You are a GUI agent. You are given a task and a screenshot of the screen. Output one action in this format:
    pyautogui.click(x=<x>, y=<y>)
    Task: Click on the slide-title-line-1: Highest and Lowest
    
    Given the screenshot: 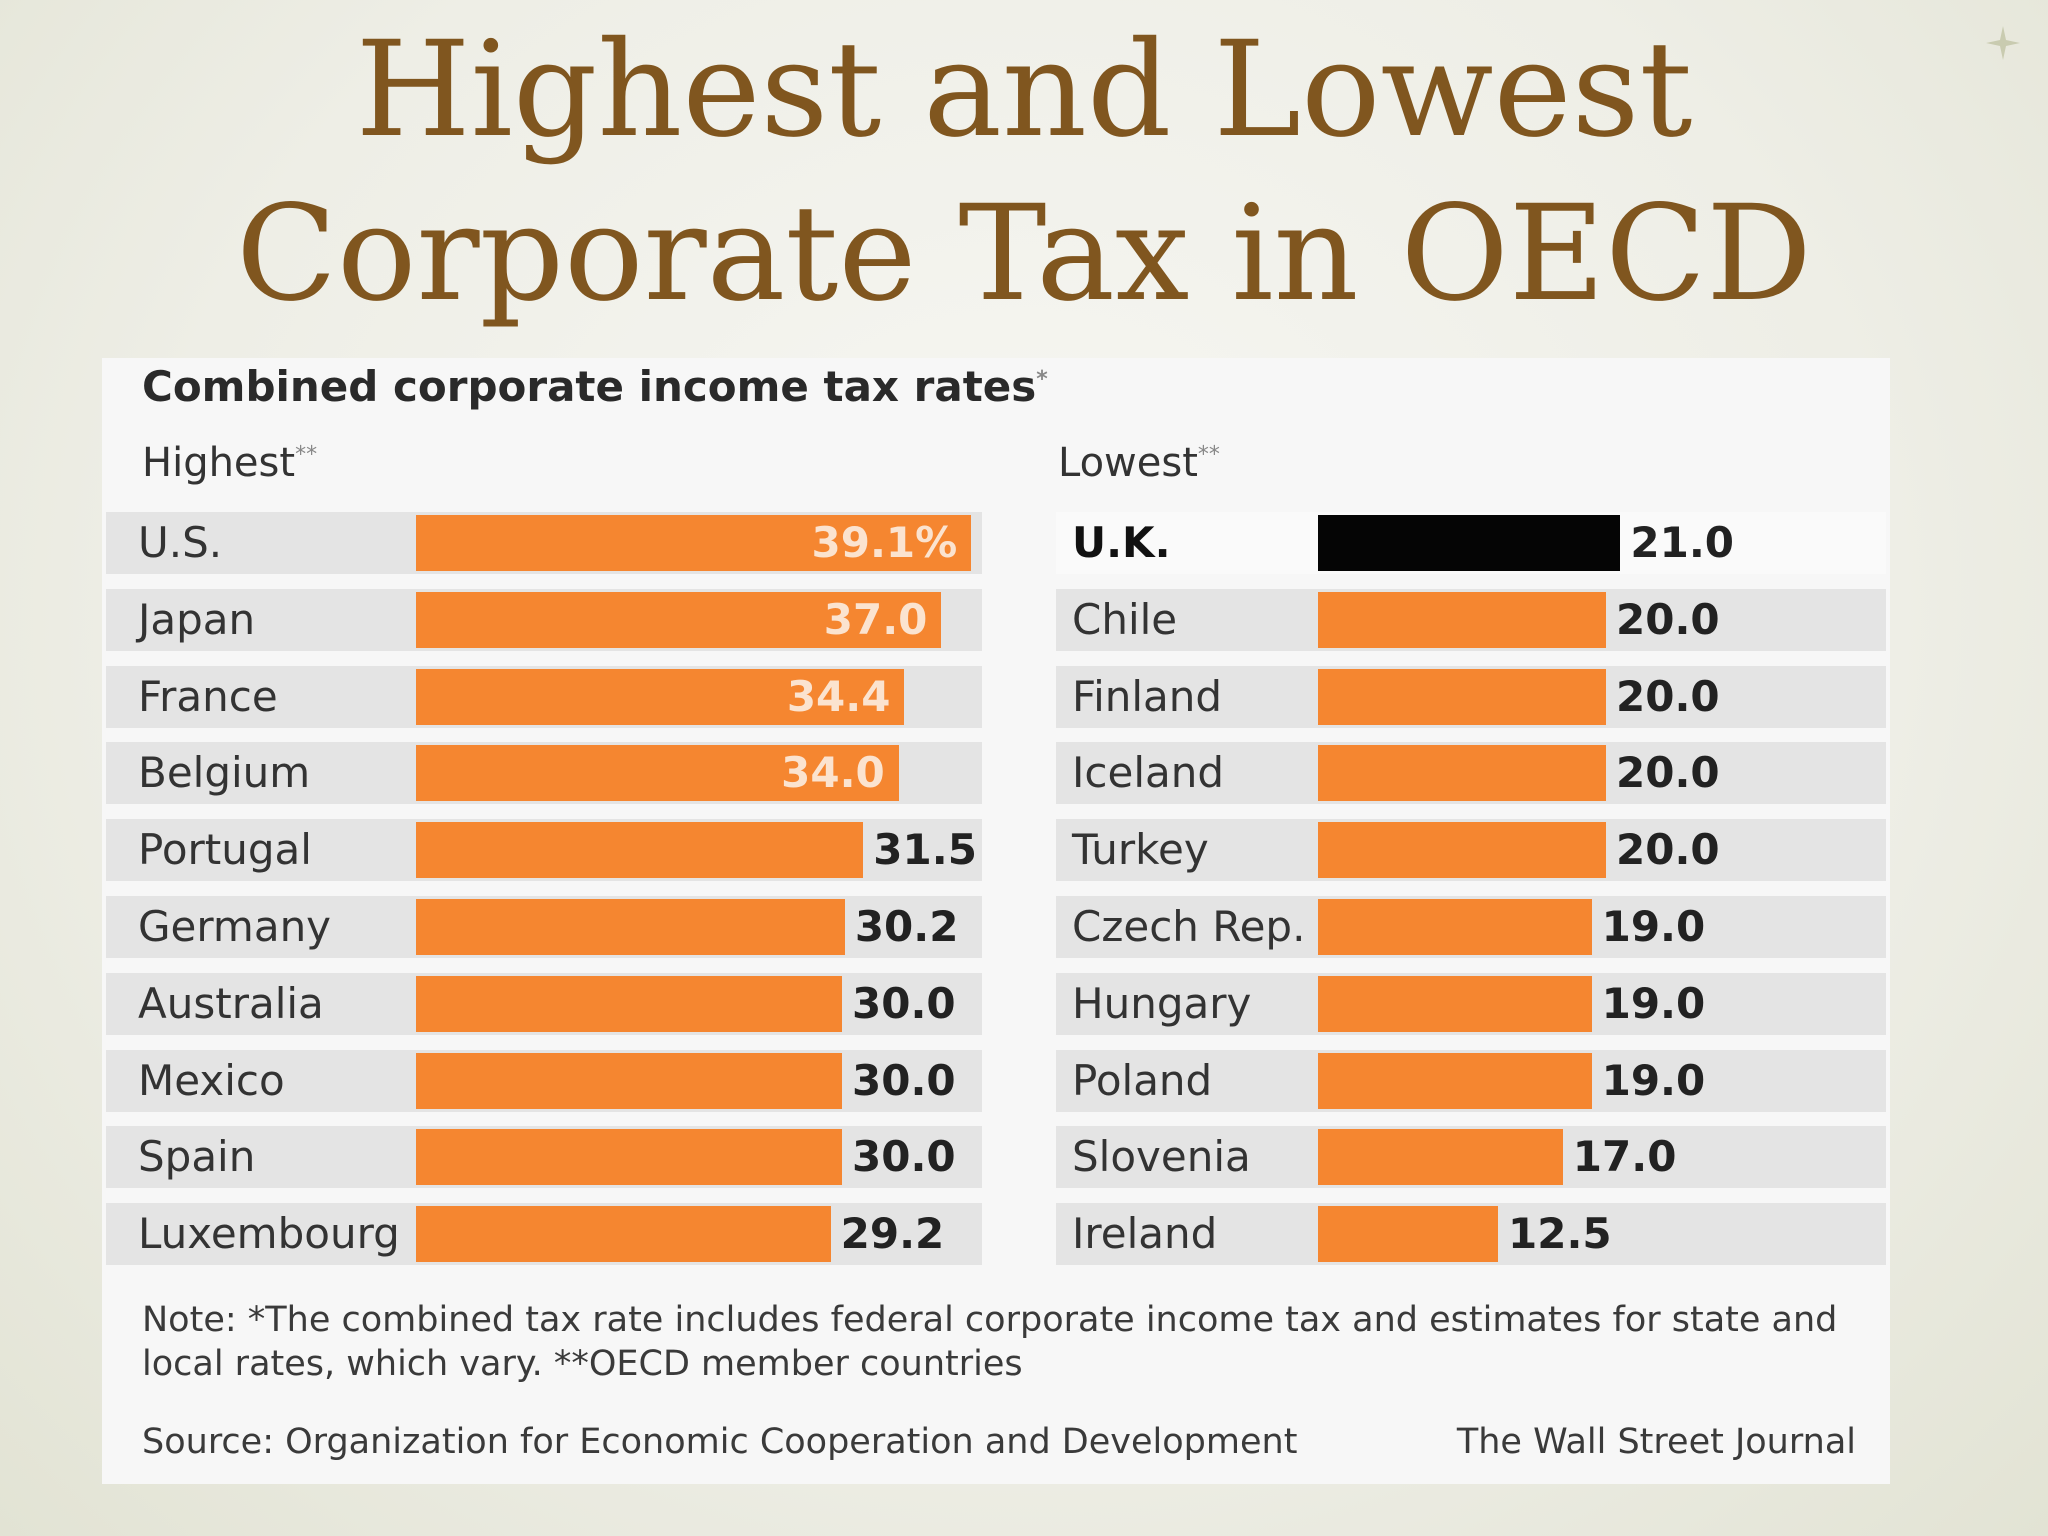 What is the action you would take?
    pyautogui.click(x=1024, y=90)
    